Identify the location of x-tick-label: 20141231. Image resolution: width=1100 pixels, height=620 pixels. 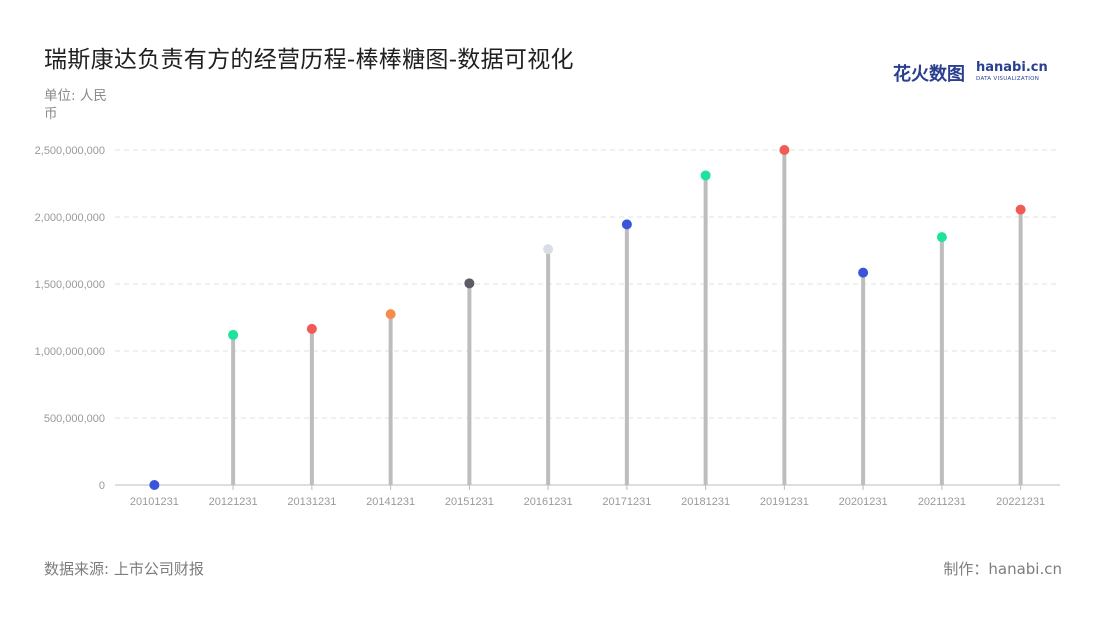
(390, 502).